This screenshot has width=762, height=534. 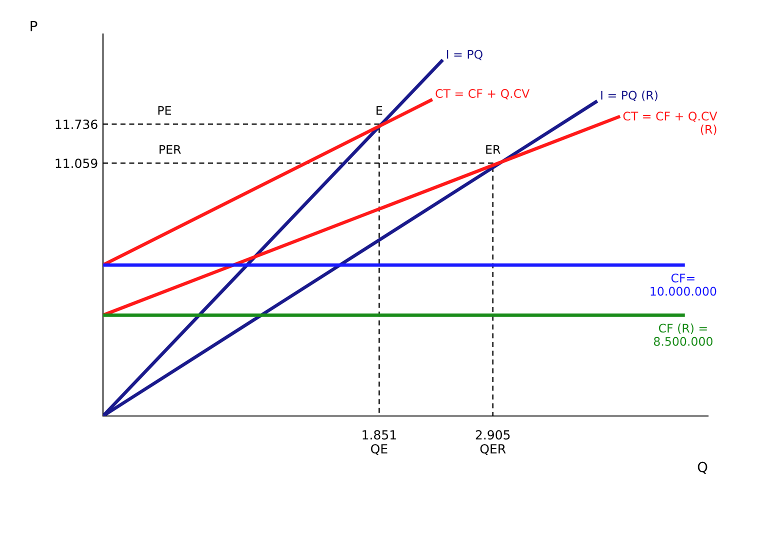 What do you see at coordinates (493, 149) in the screenshot?
I see `annotation: ER` at bounding box center [493, 149].